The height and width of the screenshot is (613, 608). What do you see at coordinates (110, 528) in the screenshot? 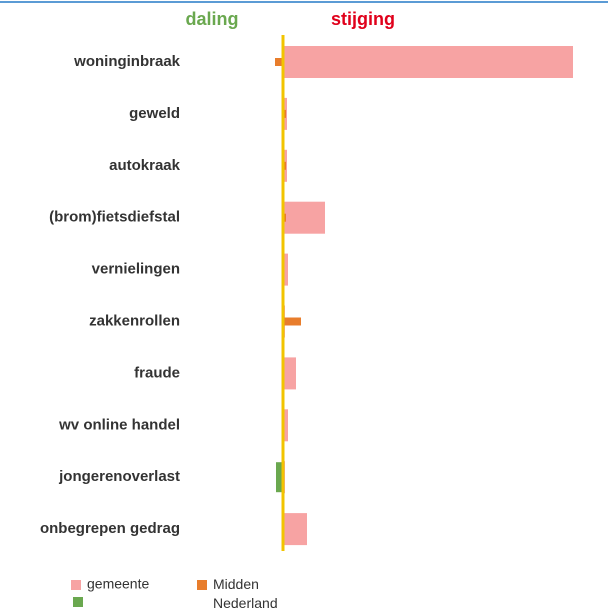
I see `category-label: onbegrepen gedrag` at bounding box center [110, 528].